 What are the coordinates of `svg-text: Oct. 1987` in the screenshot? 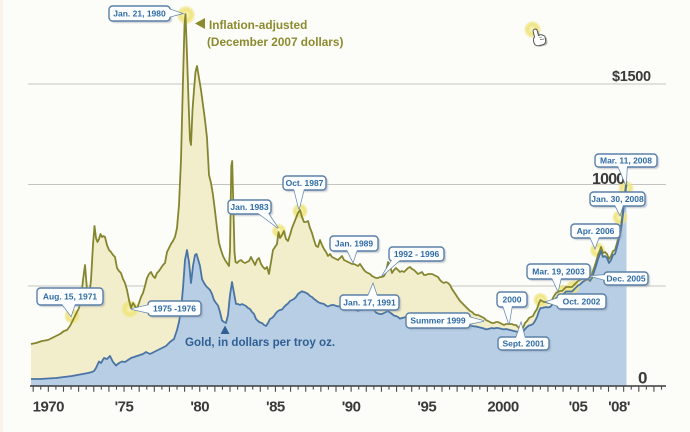 It's located at (305, 183).